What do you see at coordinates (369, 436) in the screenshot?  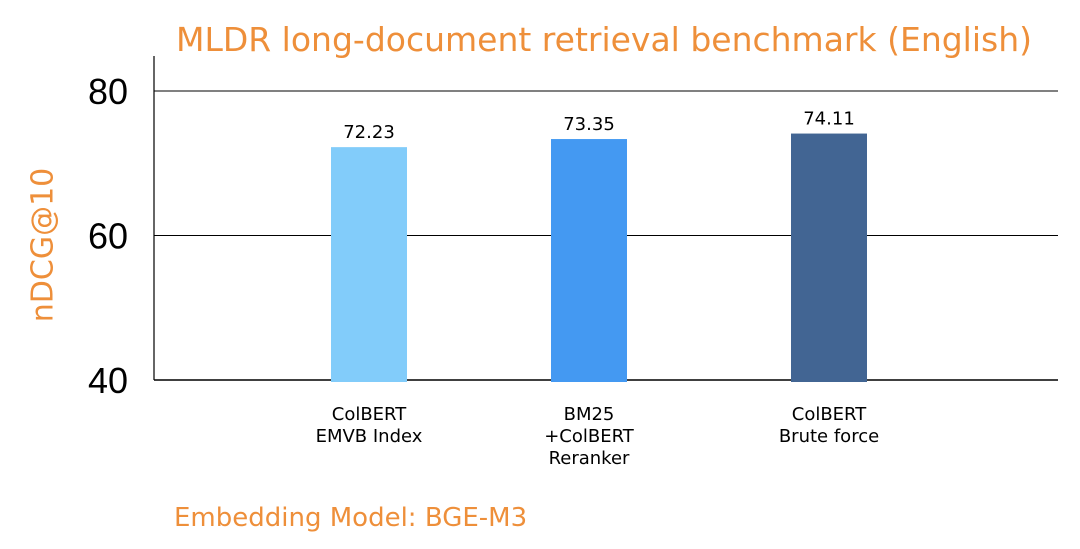 I see `x-tick-label: EMVB Index` at bounding box center [369, 436].